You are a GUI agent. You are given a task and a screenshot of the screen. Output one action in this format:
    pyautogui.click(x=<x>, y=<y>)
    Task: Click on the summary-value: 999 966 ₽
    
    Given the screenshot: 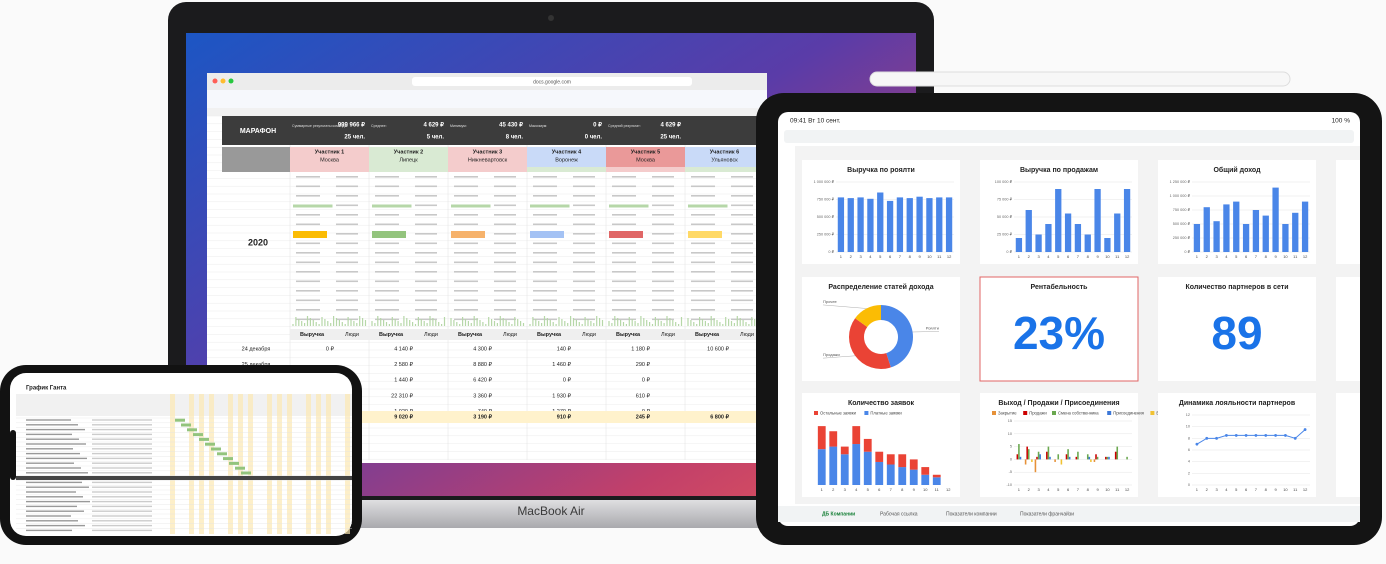 What is the action you would take?
    pyautogui.click(x=351, y=125)
    